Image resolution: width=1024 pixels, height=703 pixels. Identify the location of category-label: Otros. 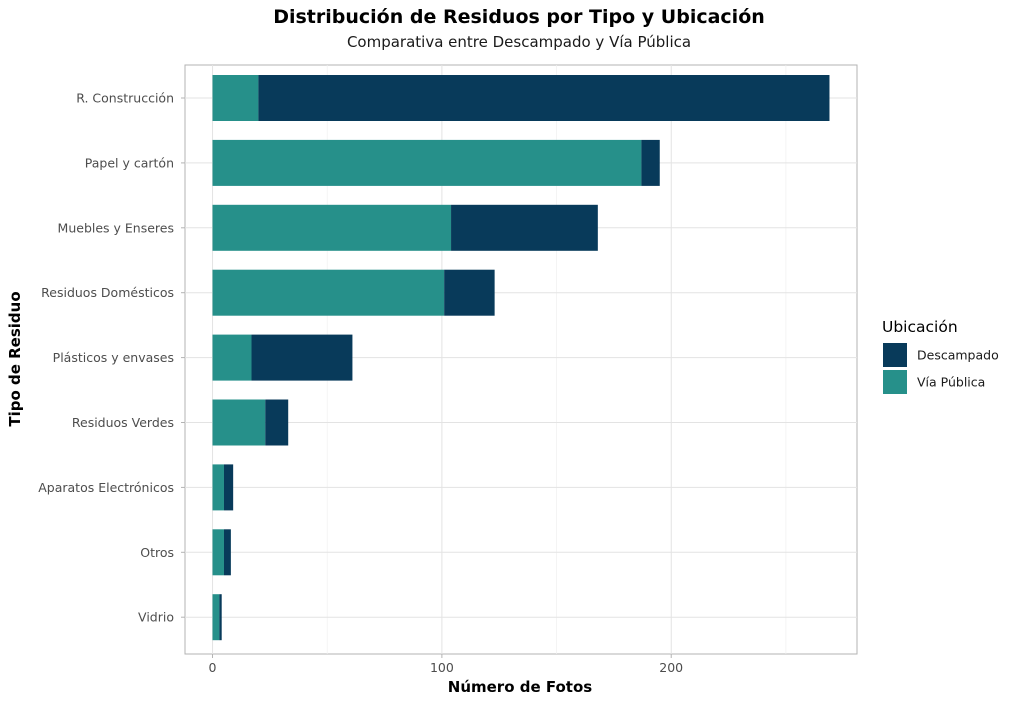
(157, 552).